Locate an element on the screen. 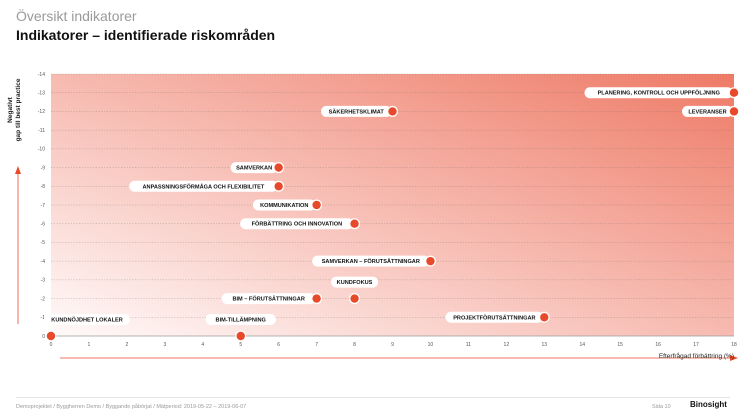 The image size is (746, 420). data-point-group: SÄKERHETSKLIMAT is located at coordinates (359, 111).